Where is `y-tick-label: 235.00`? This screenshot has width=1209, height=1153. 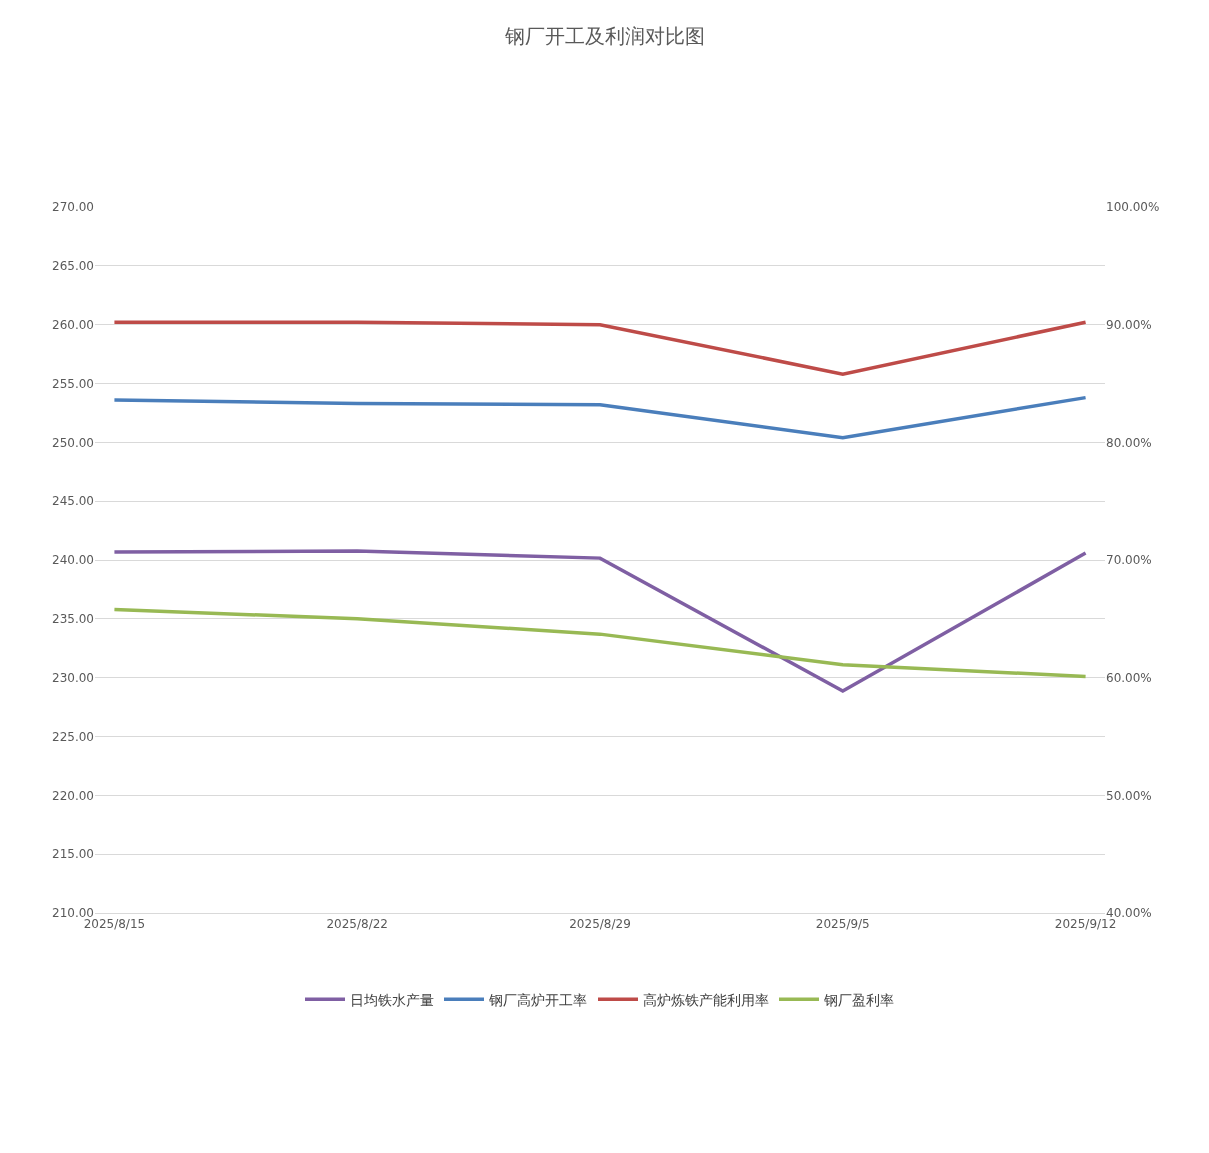 y-tick-label: 235.00 is located at coordinates (73, 619).